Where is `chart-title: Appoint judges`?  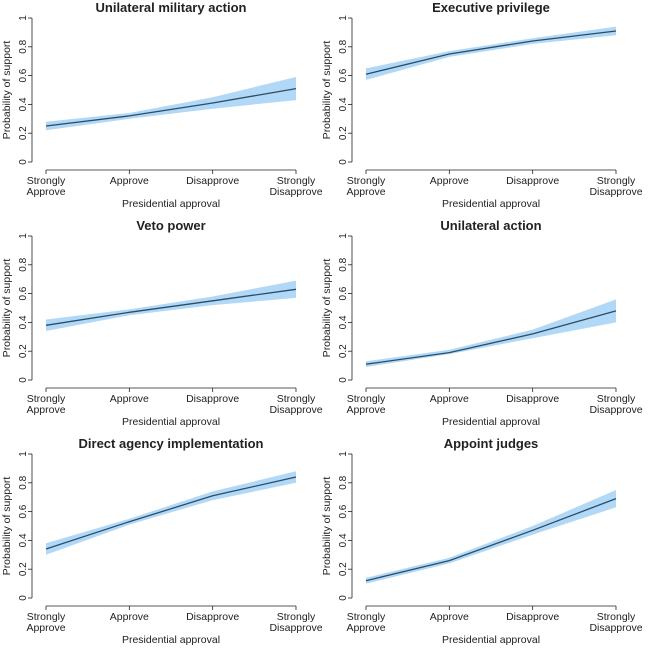 chart-title: Appoint judges is located at coordinates (491, 443).